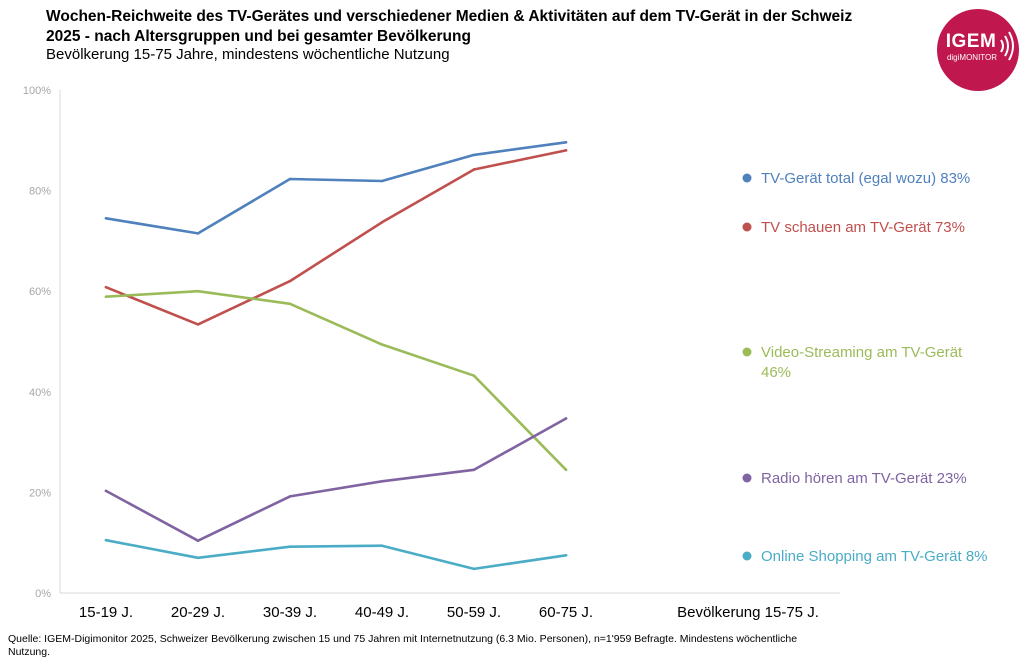 The image size is (1024, 662). Describe the element at coordinates (43, 594) in the screenshot. I see `y-tick-label: 0%` at that location.